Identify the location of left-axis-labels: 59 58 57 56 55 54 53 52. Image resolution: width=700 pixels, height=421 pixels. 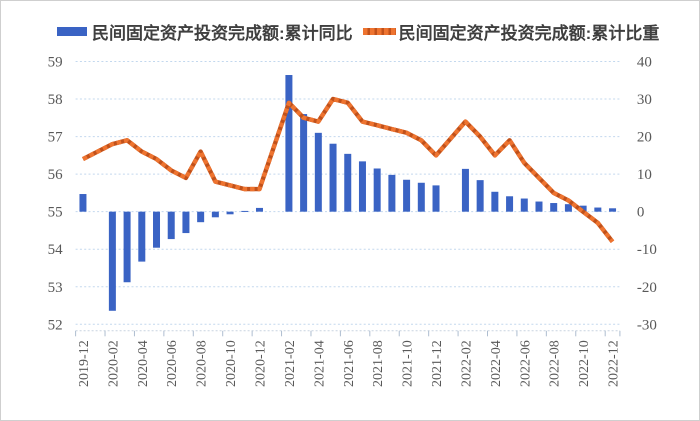
(56, 194).